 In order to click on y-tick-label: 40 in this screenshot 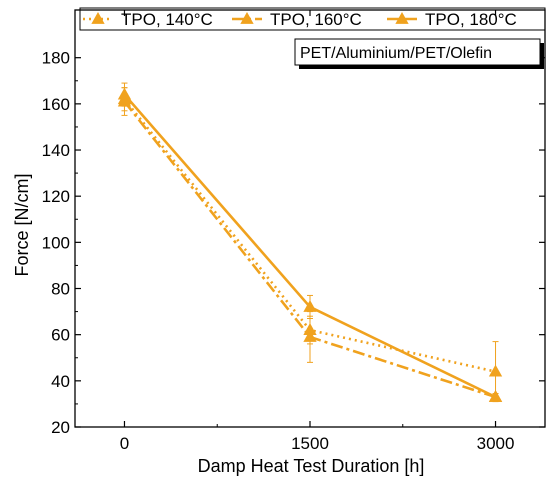, I will do `click(60, 381)`.